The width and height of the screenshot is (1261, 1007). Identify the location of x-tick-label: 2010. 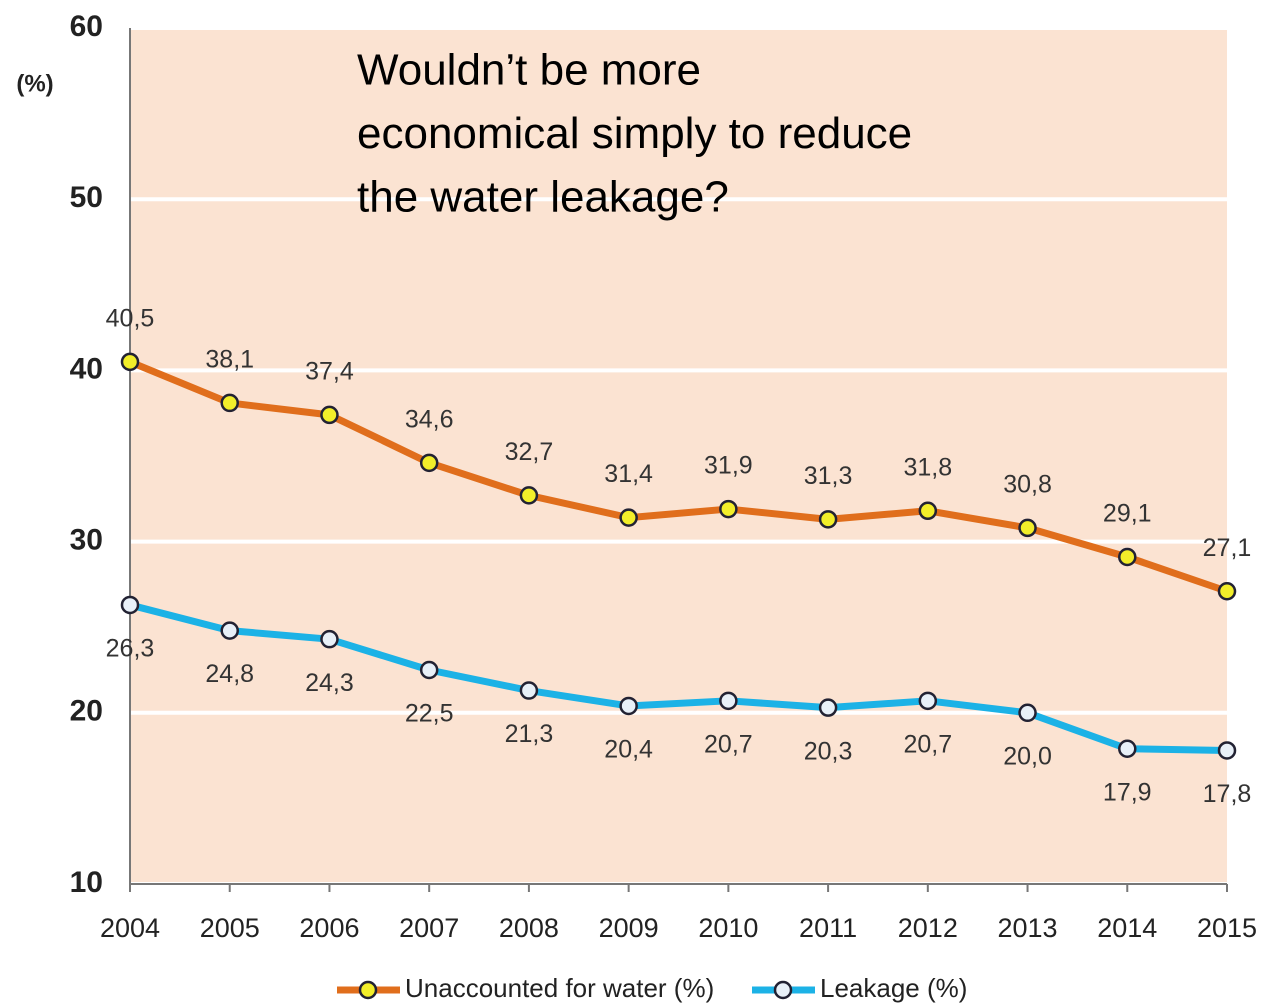
(728, 928).